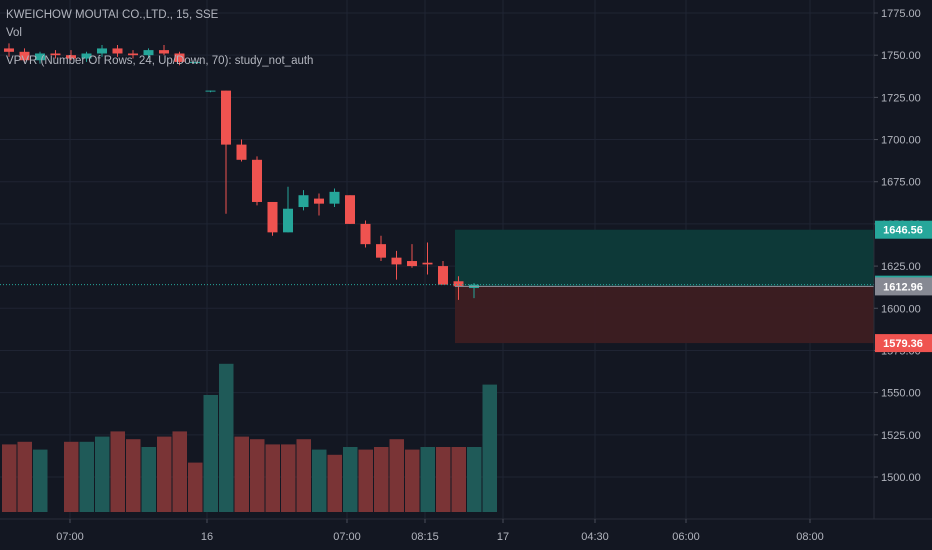  What do you see at coordinates (901, 56) in the screenshot?
I see `price-axis-label: 1750.00` at bounding box center [901, 56].